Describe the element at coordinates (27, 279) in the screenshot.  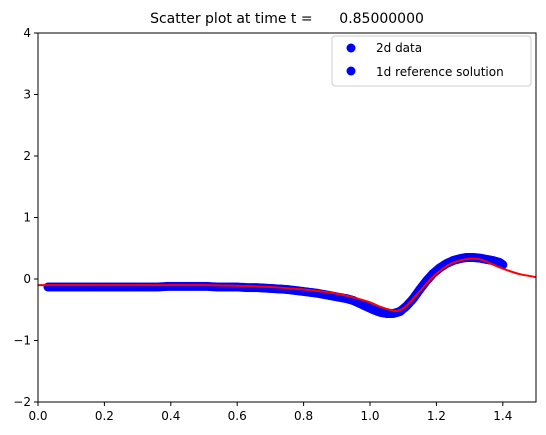
I see `y-tick-label: 0` at that location.